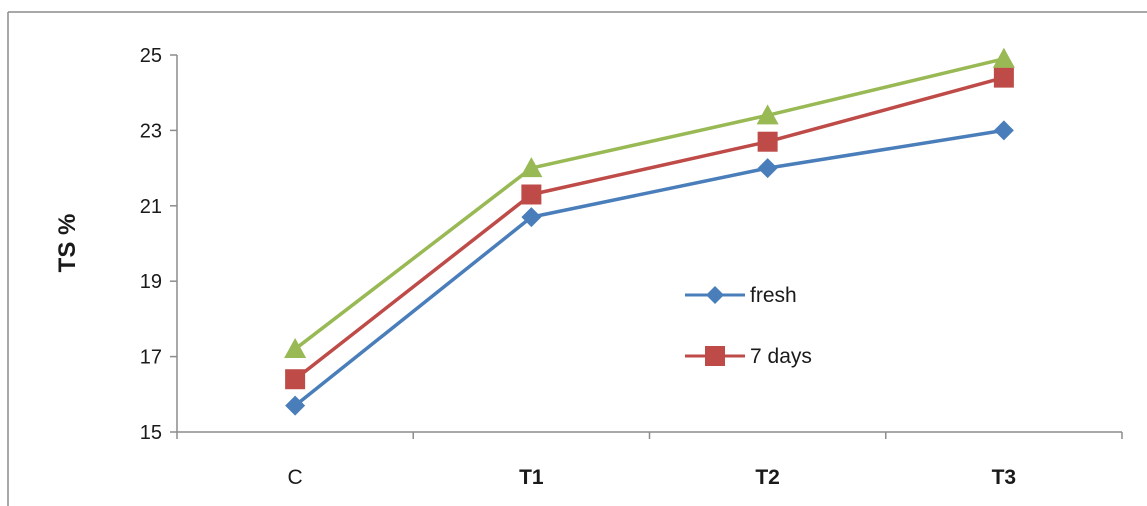  I want to click on legend-entry-fresh: fresh, so click(741, 295).